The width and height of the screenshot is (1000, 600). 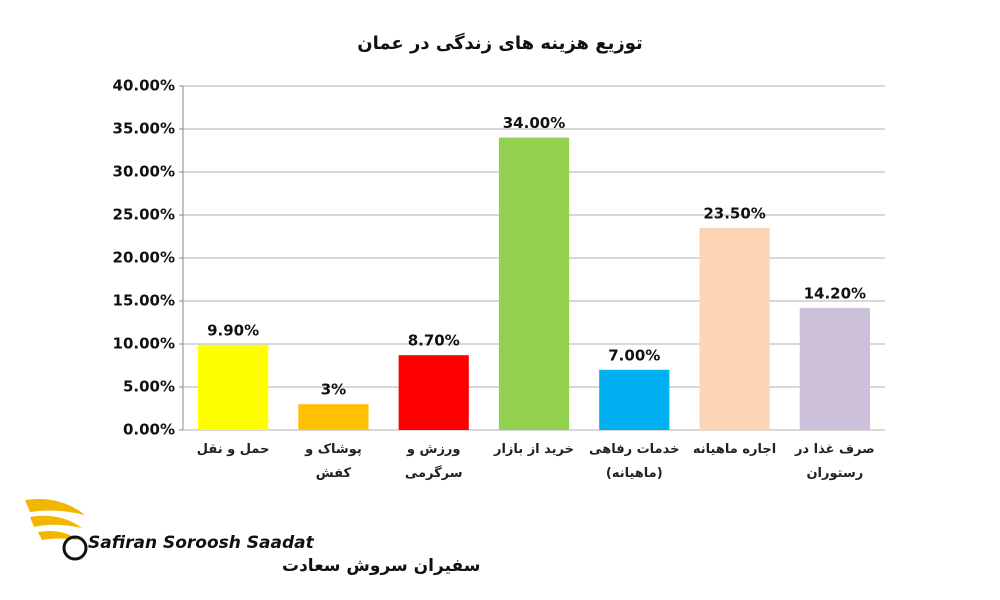 What do you see at coordinates (333, 461) in the screenshot?
I see `x-tick-label: پوشاک و کفش` at bounding box center [333, 461].